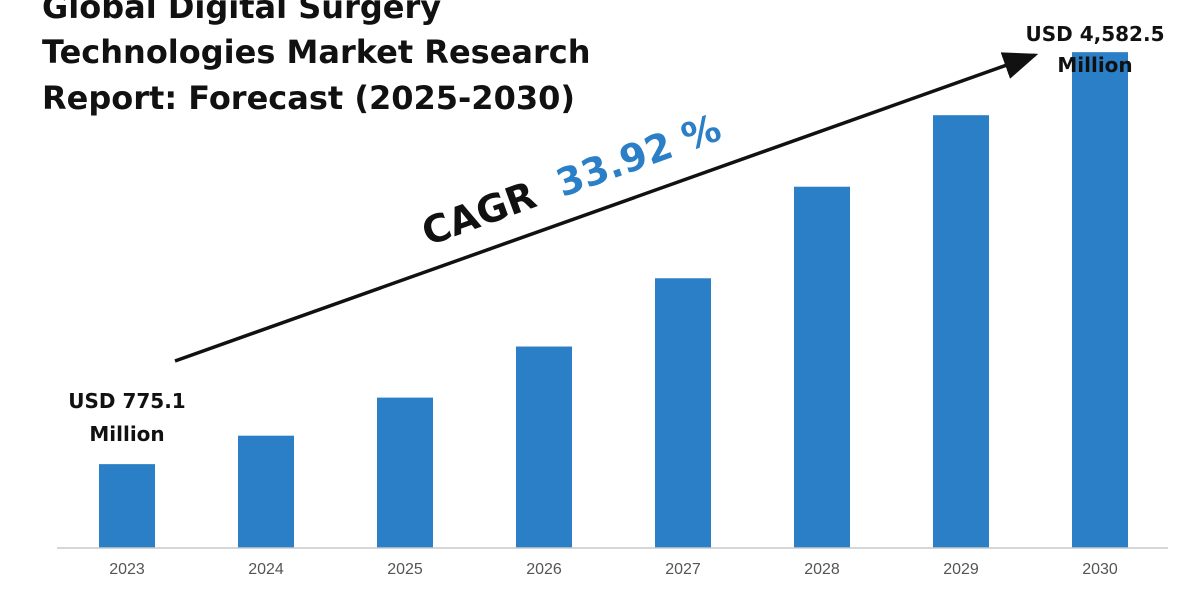  What do you see at coordinates (405, 569) in the screenshot?
I see `x-tick-2025: 2025` at bounding box center [405, 569].